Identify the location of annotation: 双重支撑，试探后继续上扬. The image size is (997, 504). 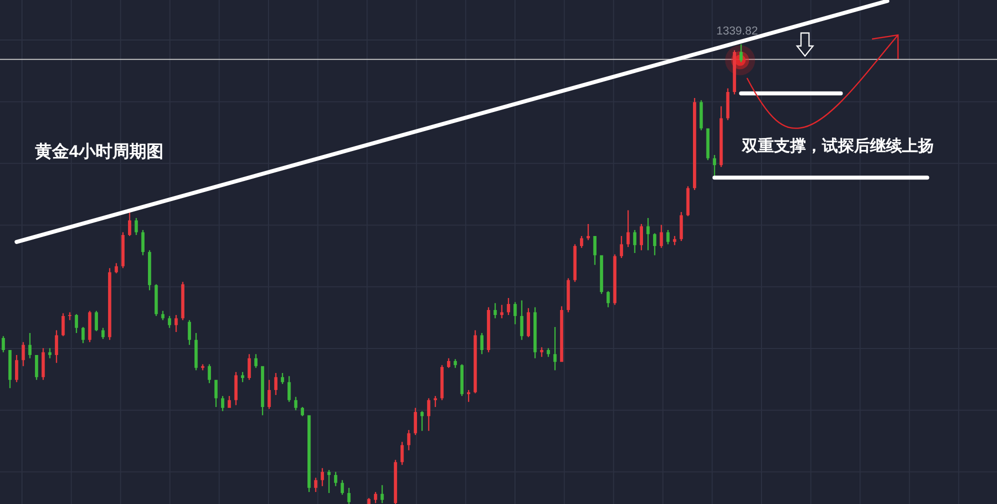
(837, 146).